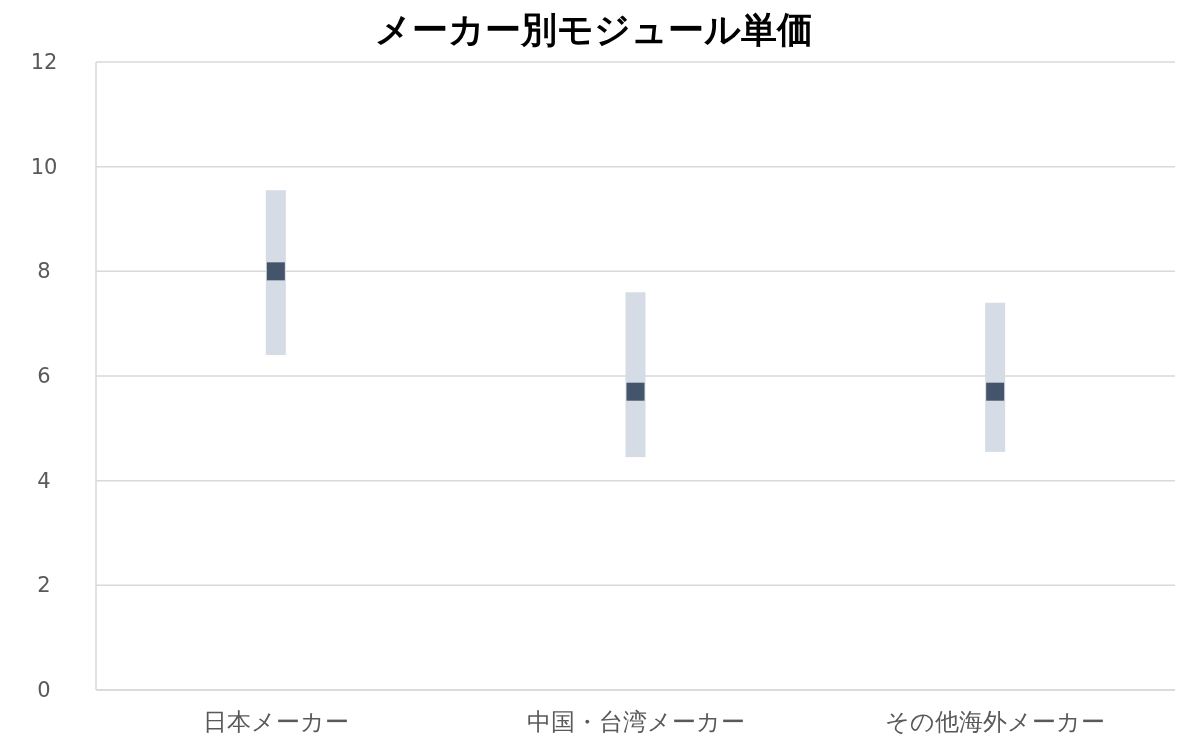  I want to click on y-tick-label: 6, so click(44, 376).